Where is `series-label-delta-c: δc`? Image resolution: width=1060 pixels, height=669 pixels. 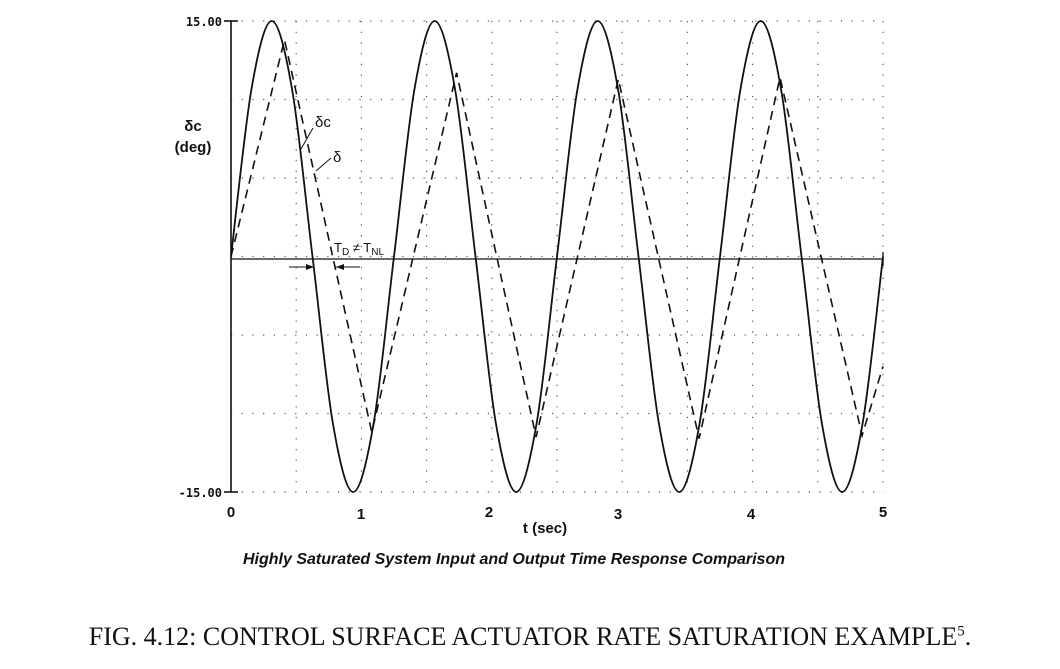
series-label-delta-c: δc is located at coordinates (323, 122).